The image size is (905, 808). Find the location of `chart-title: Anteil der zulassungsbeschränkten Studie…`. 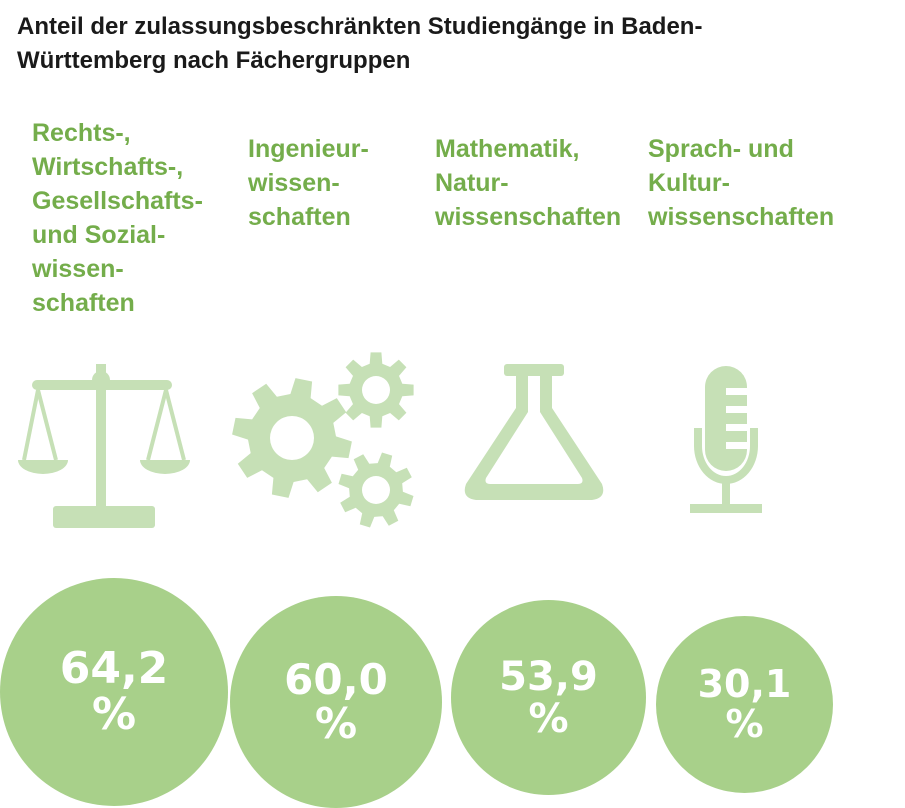

chart-title: Anteil der zulassungsbeschränkten Studie… is located at coordinates (360, 43).